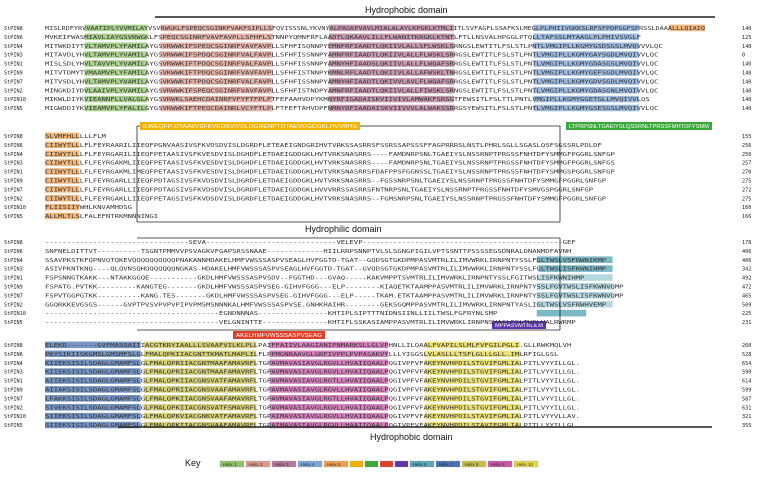  I want to click on motif-green: LTPRPSNLTGAEIYSLQSSRNLTPRSSFMHTDFYSMM, so click(639, 126).